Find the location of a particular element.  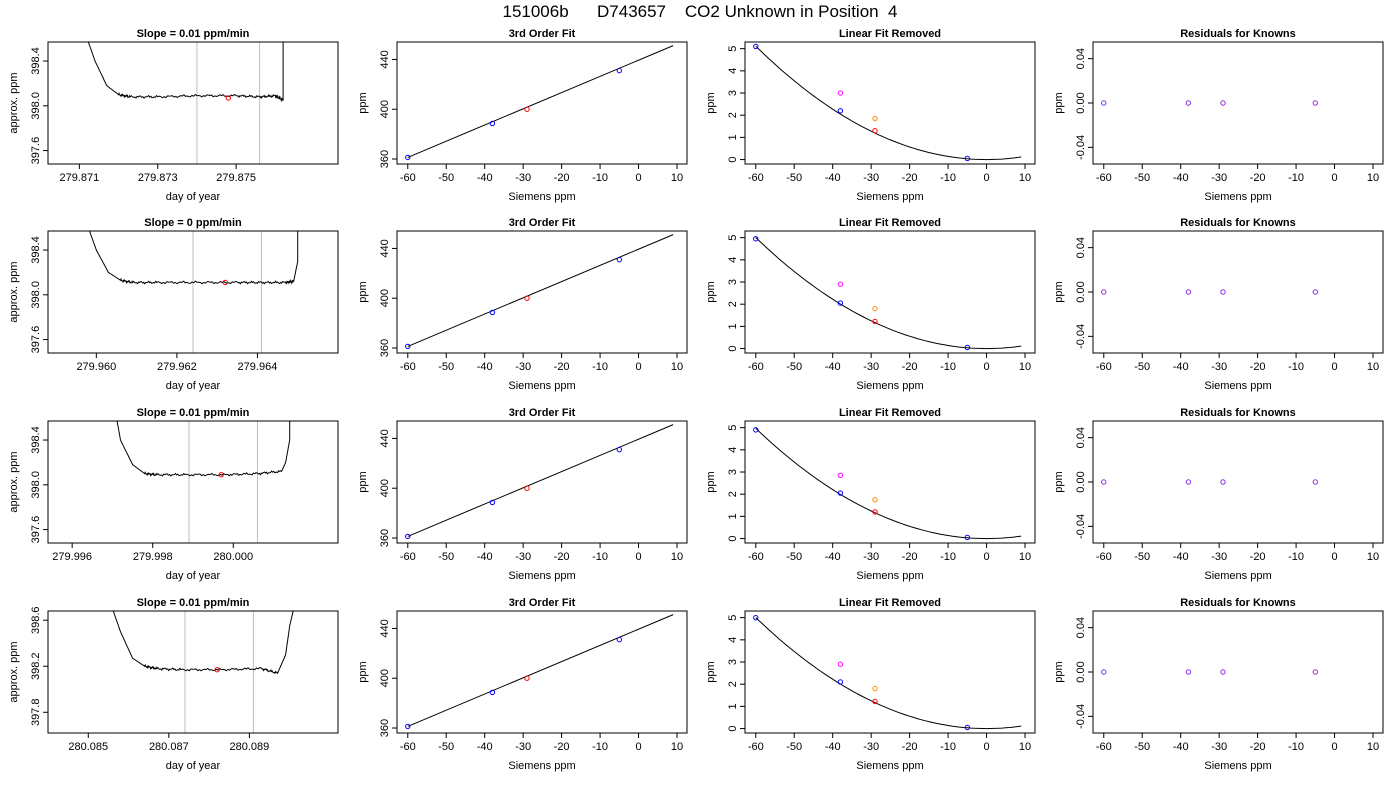

y-tick-label: 397.8 is located at coordinates (36, 713).